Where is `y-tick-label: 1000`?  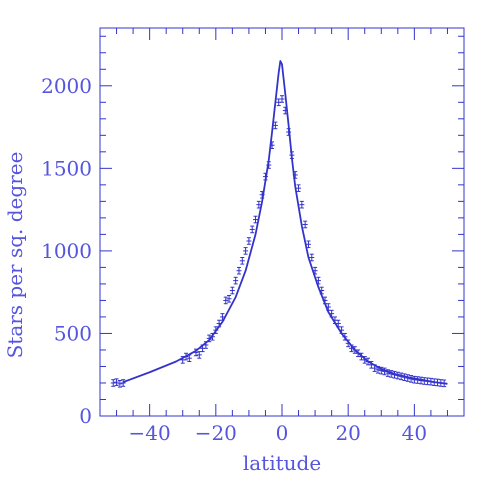
y-tick-label: 1000 is located at coordinates (66, 251).